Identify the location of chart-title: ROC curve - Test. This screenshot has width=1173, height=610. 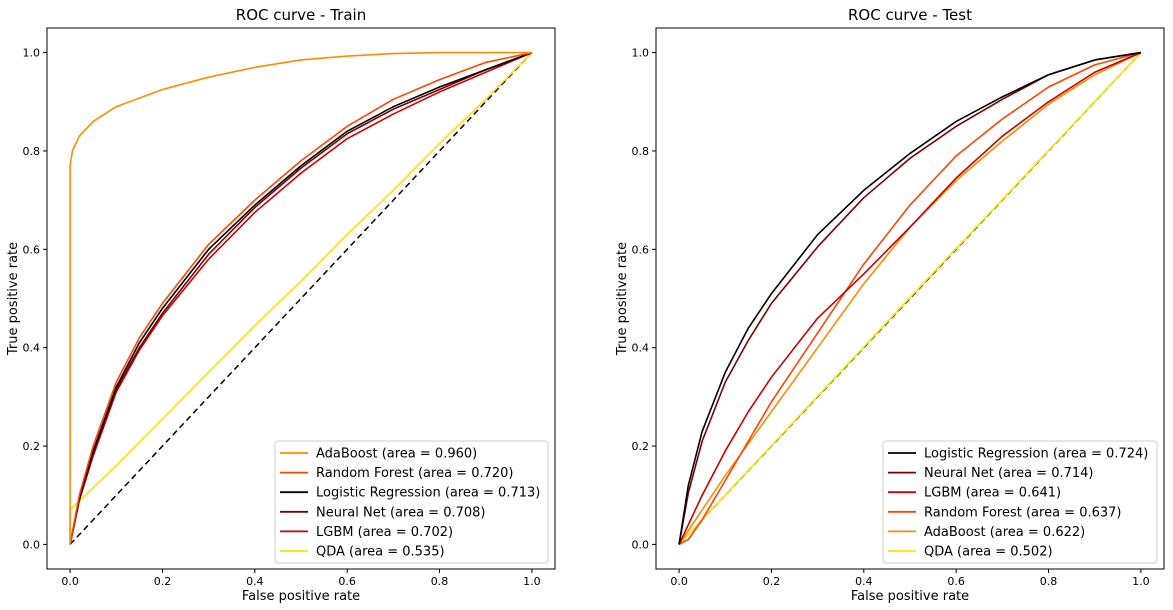
(910, 15).